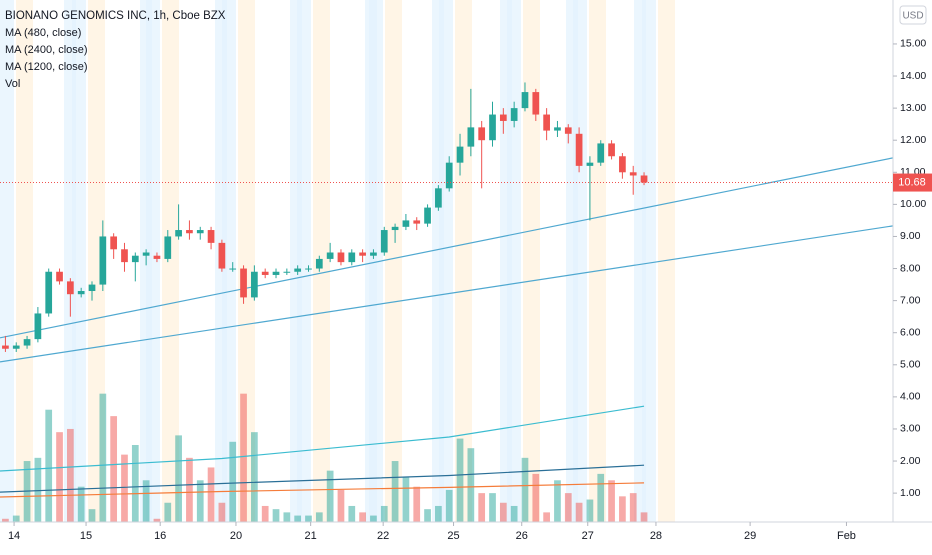 The image size is (932, 555). What do you see at coordinates (913, 76) in the screenshot?
I see `y-tick-label: 14.00` at bounding box center [913, 76].